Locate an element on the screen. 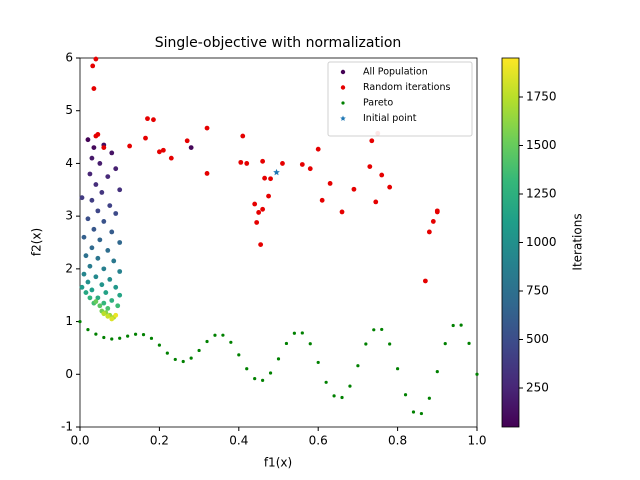  legend-label: All Population is located at coordinates (395, 72).